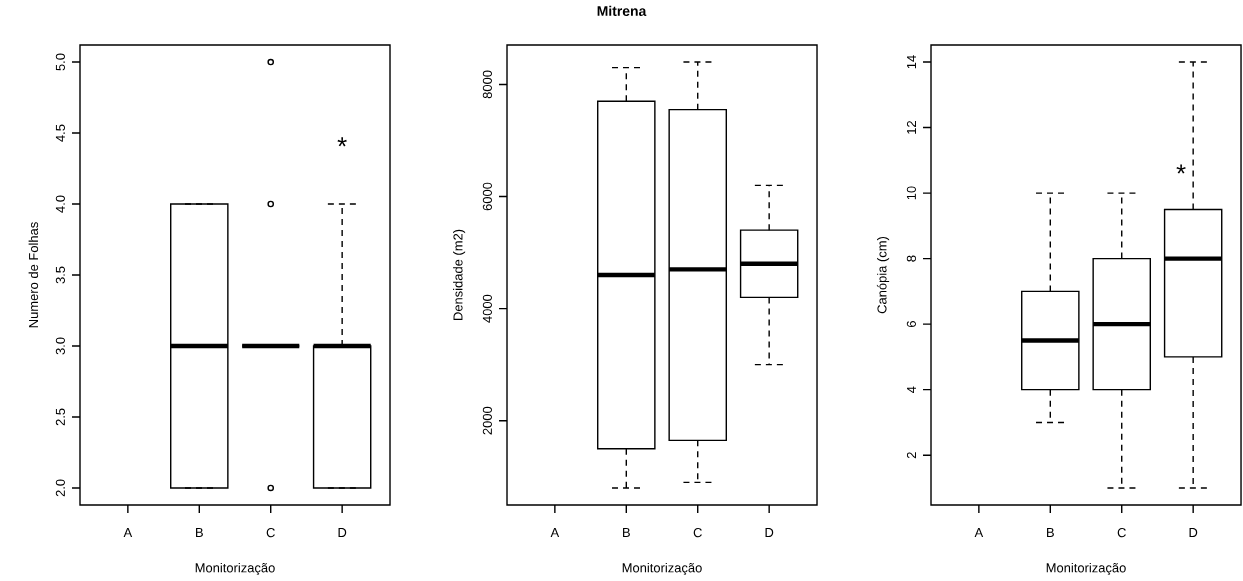 The height and width of the screenshot is (581, 1243). What do you see at coordinates (60, 417) in the screenshot?
I see `y-tick-label: 2.5` at bounding box center [60, 417].